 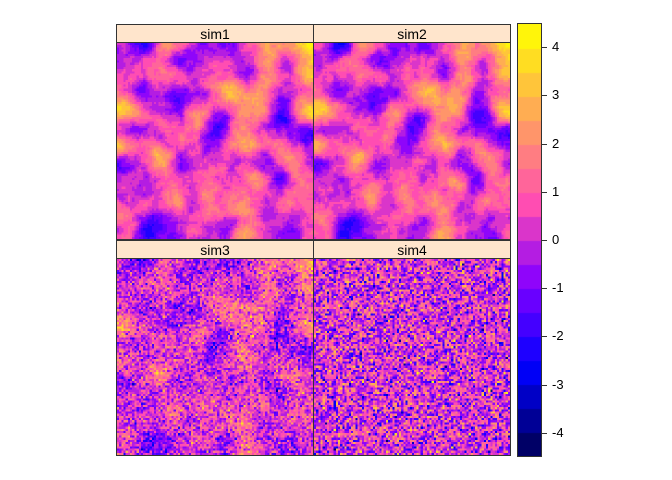 What do you see at coordinates (215, 141) in the screenshot?
I see `heatmap-panel-sim1` at bounding box center [215, 141].